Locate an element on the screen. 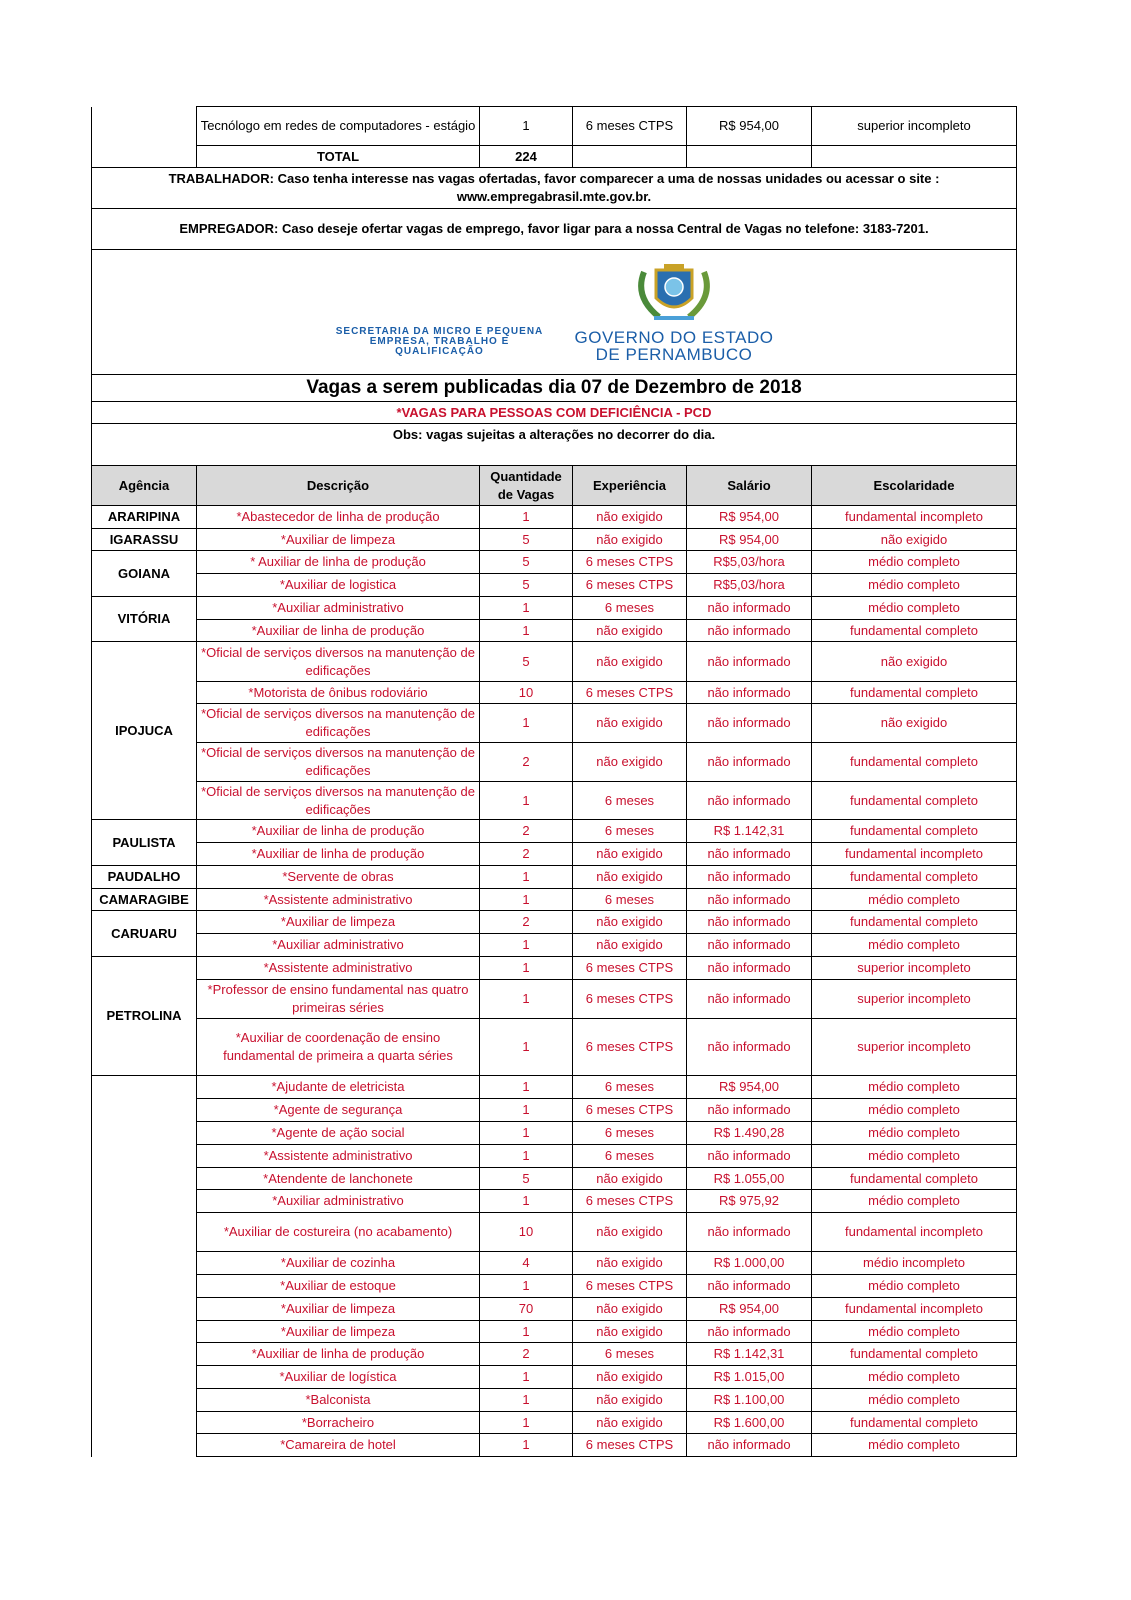 This screenshot has height=1600, width=1131. agency-cell: IPOJUCA is located at coordinates (144, 730).